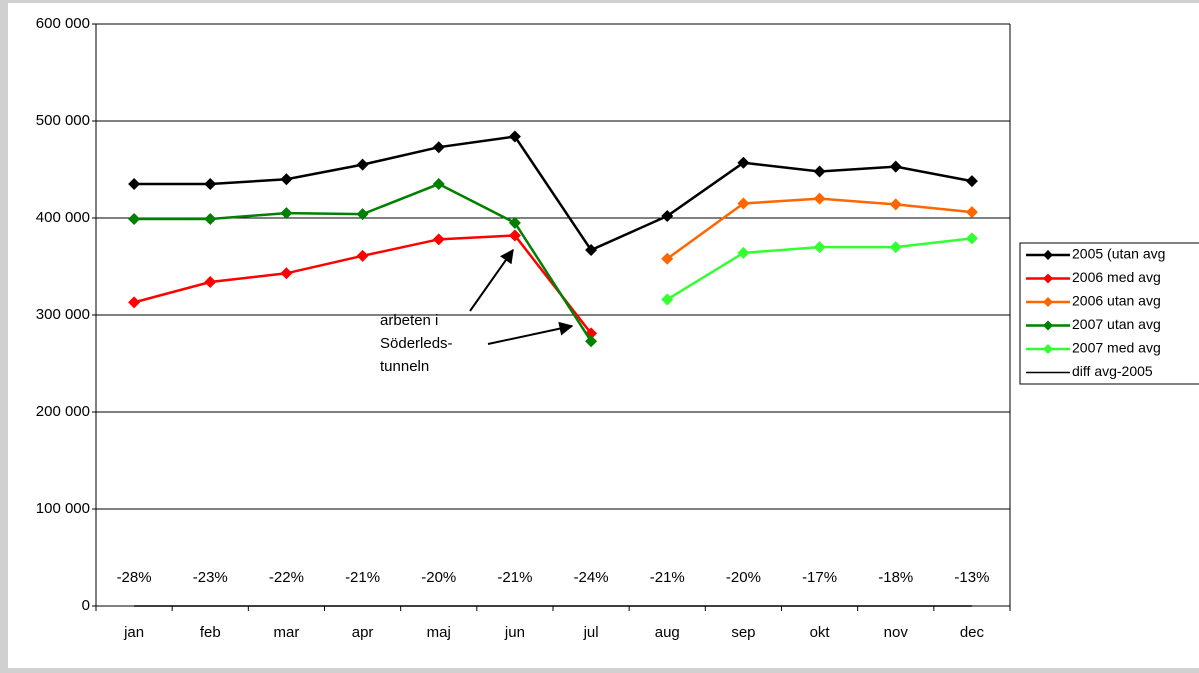 The width and height of the screenshot is (1199, 673). Describe the element at coordinates (820, 632) in the screenshot. I see `x-tick-label: okt` at that location.